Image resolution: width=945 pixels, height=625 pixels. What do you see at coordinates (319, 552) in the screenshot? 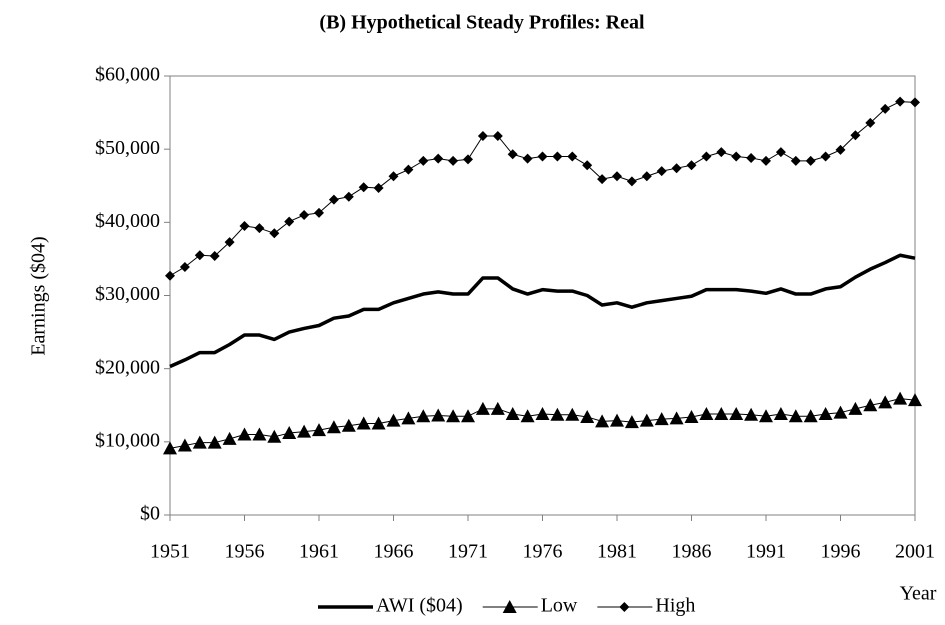
I see `x-tick-label: 1961` at bounding box center [319, 552].